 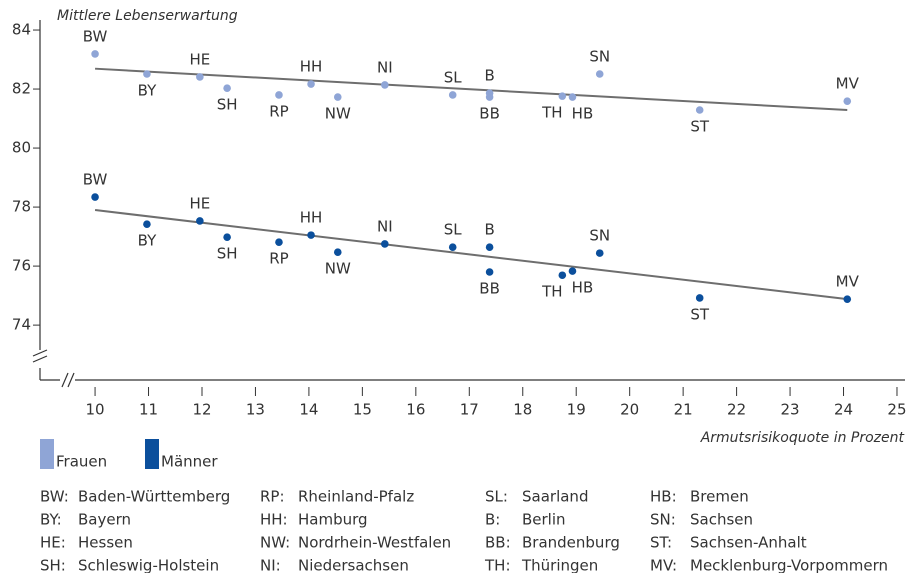 I want to click on key-abbr: RP:, so click(x=272, y=497).